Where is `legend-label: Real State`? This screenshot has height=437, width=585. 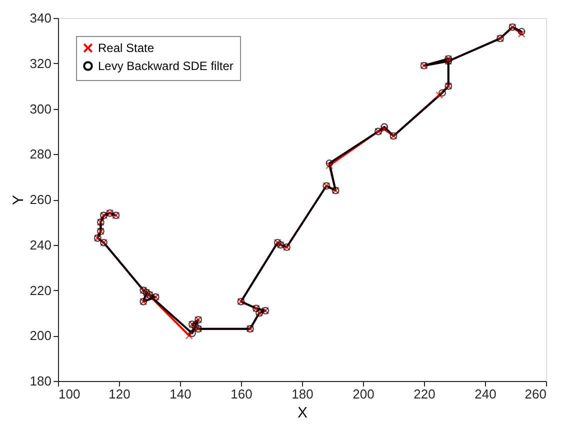 legend-label: Real State is located at coordinates (126, 48).